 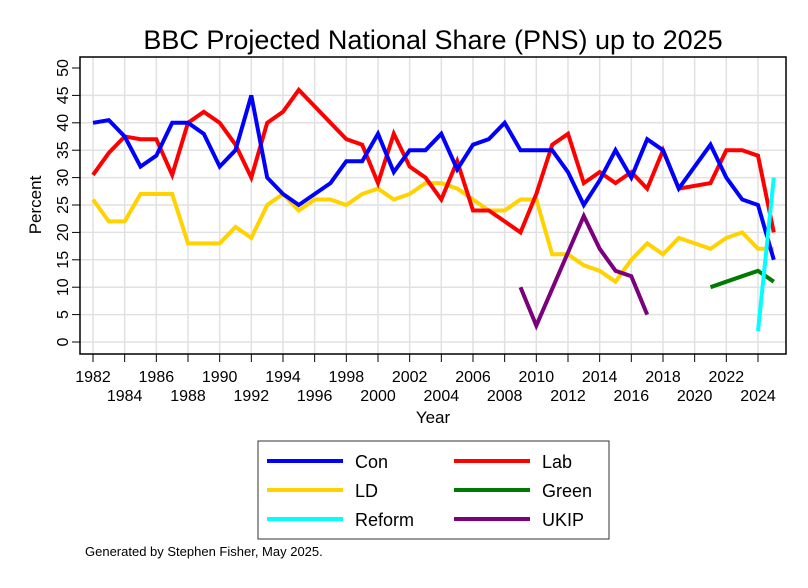 What do you see at coordinates (157, 377) in the screenshot?
I see `x-tick-label: 1986` at bounding box center [157, 377].